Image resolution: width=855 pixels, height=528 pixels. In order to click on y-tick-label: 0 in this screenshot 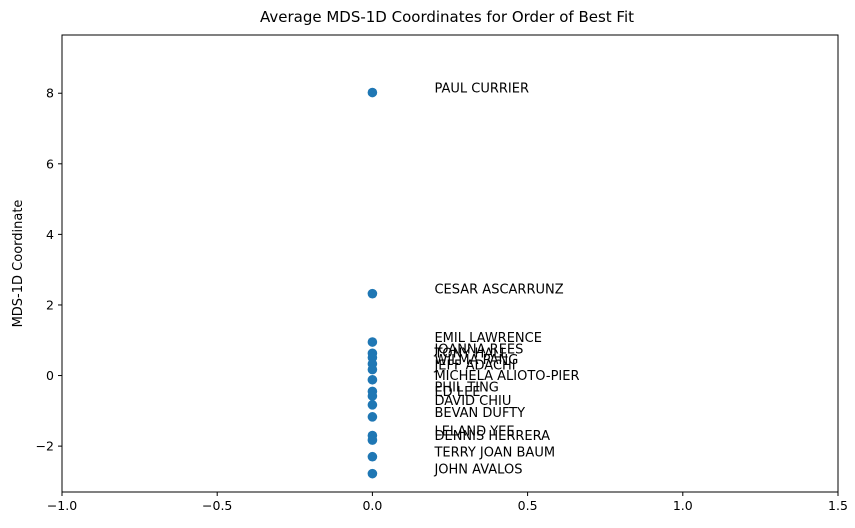, I will do `click(50, 375)`.